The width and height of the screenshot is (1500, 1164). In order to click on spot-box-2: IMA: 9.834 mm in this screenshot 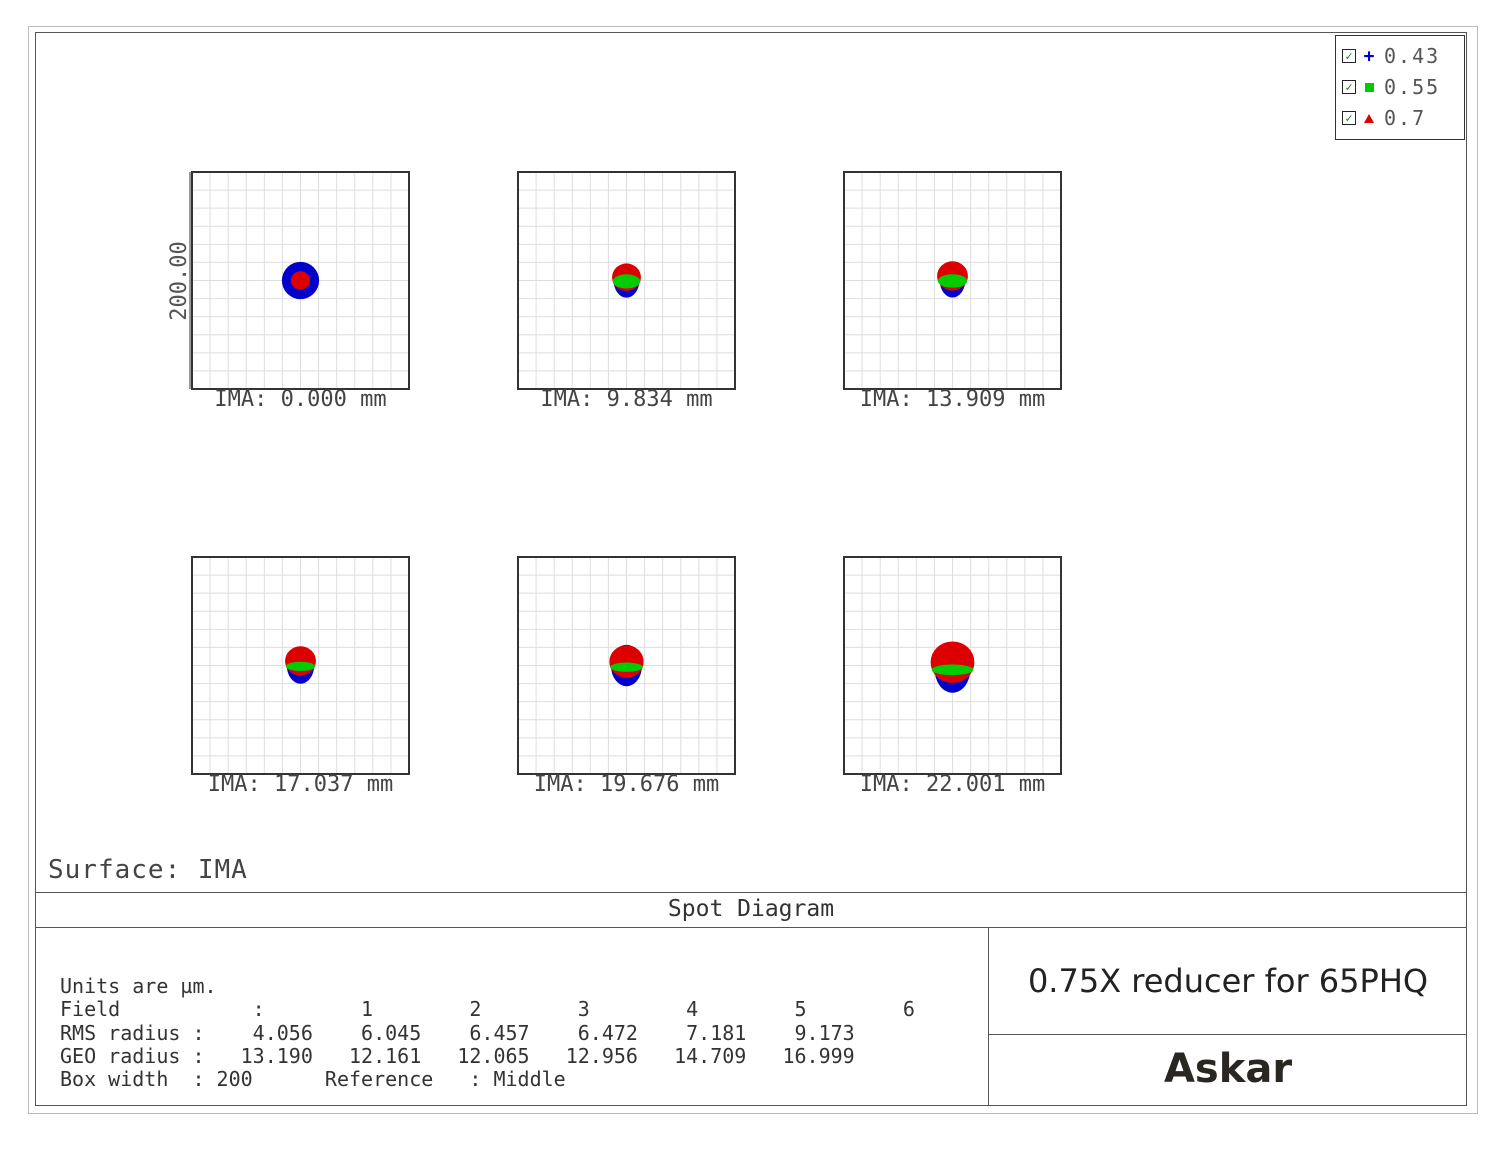, I will do `click(626, 291)`.